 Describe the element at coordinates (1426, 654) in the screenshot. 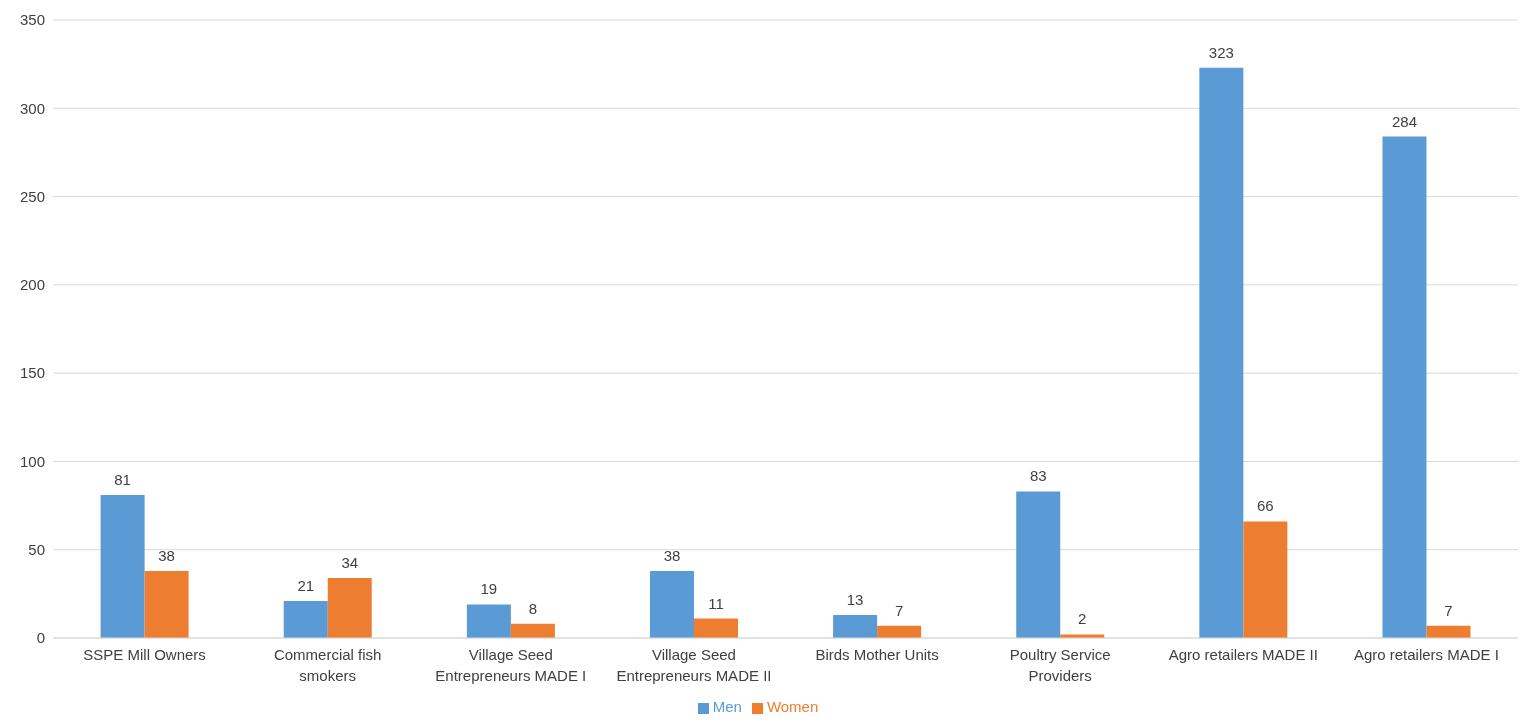

I see `x-tick-label: Agro retailers MADE I` at that location.